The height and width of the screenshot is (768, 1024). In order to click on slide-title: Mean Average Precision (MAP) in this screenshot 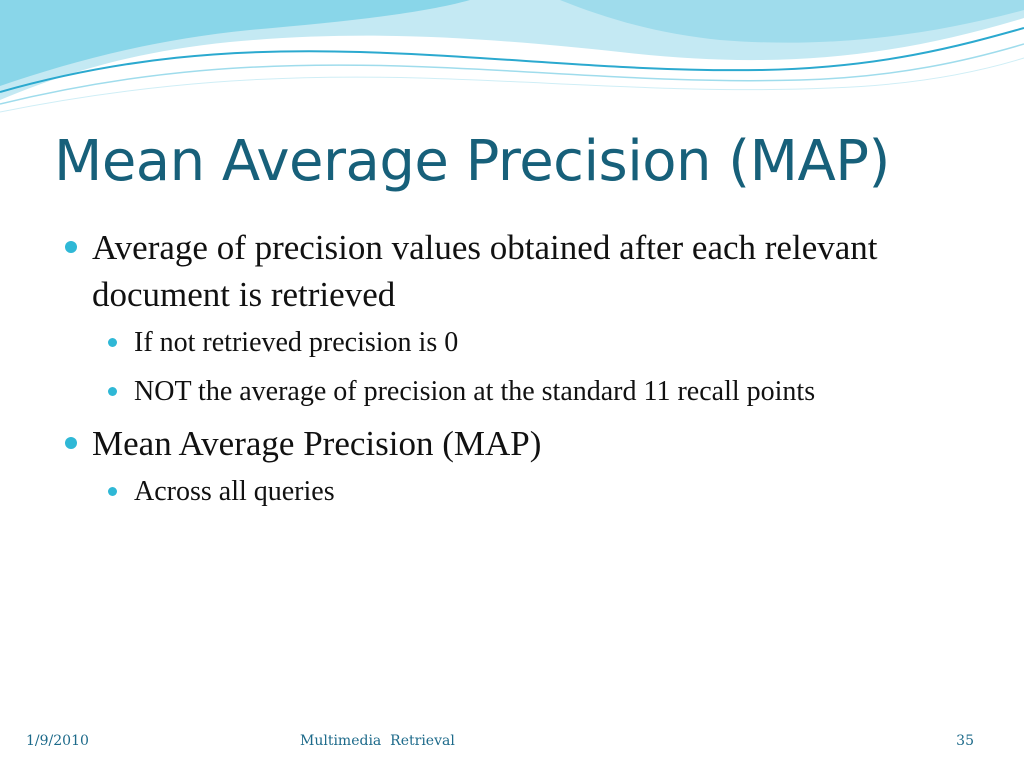, I will do `click(472, 161)`.